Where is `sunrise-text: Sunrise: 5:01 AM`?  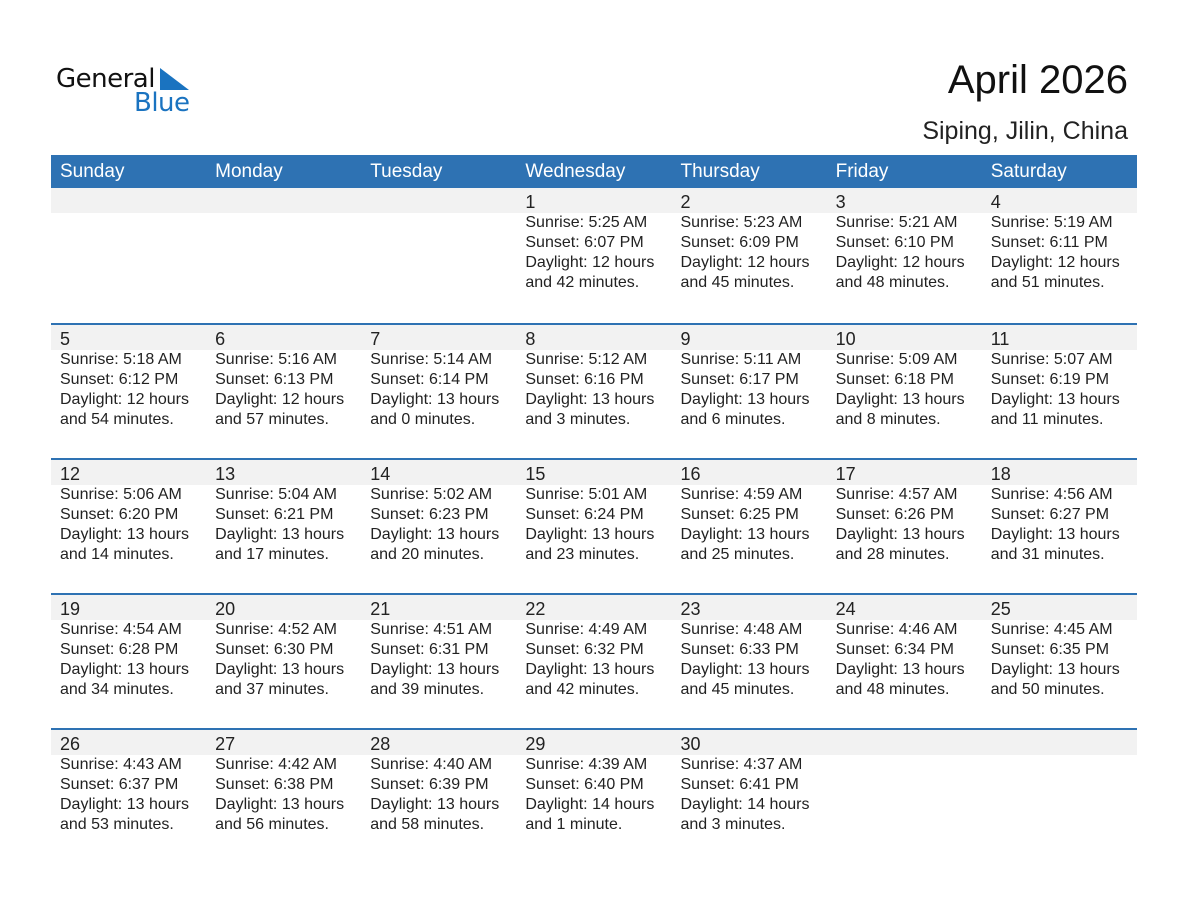
sunrise-text: Sunrise: 5:01 AM is located at coordinates (586, 494).